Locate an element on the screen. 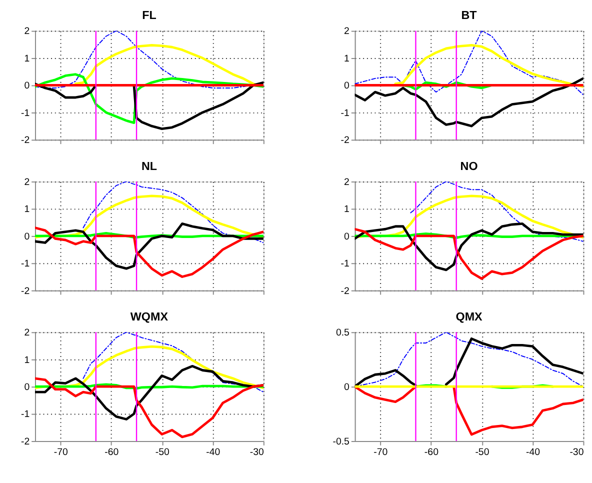  chart-title: QMX is located at coordinates (469, 317).